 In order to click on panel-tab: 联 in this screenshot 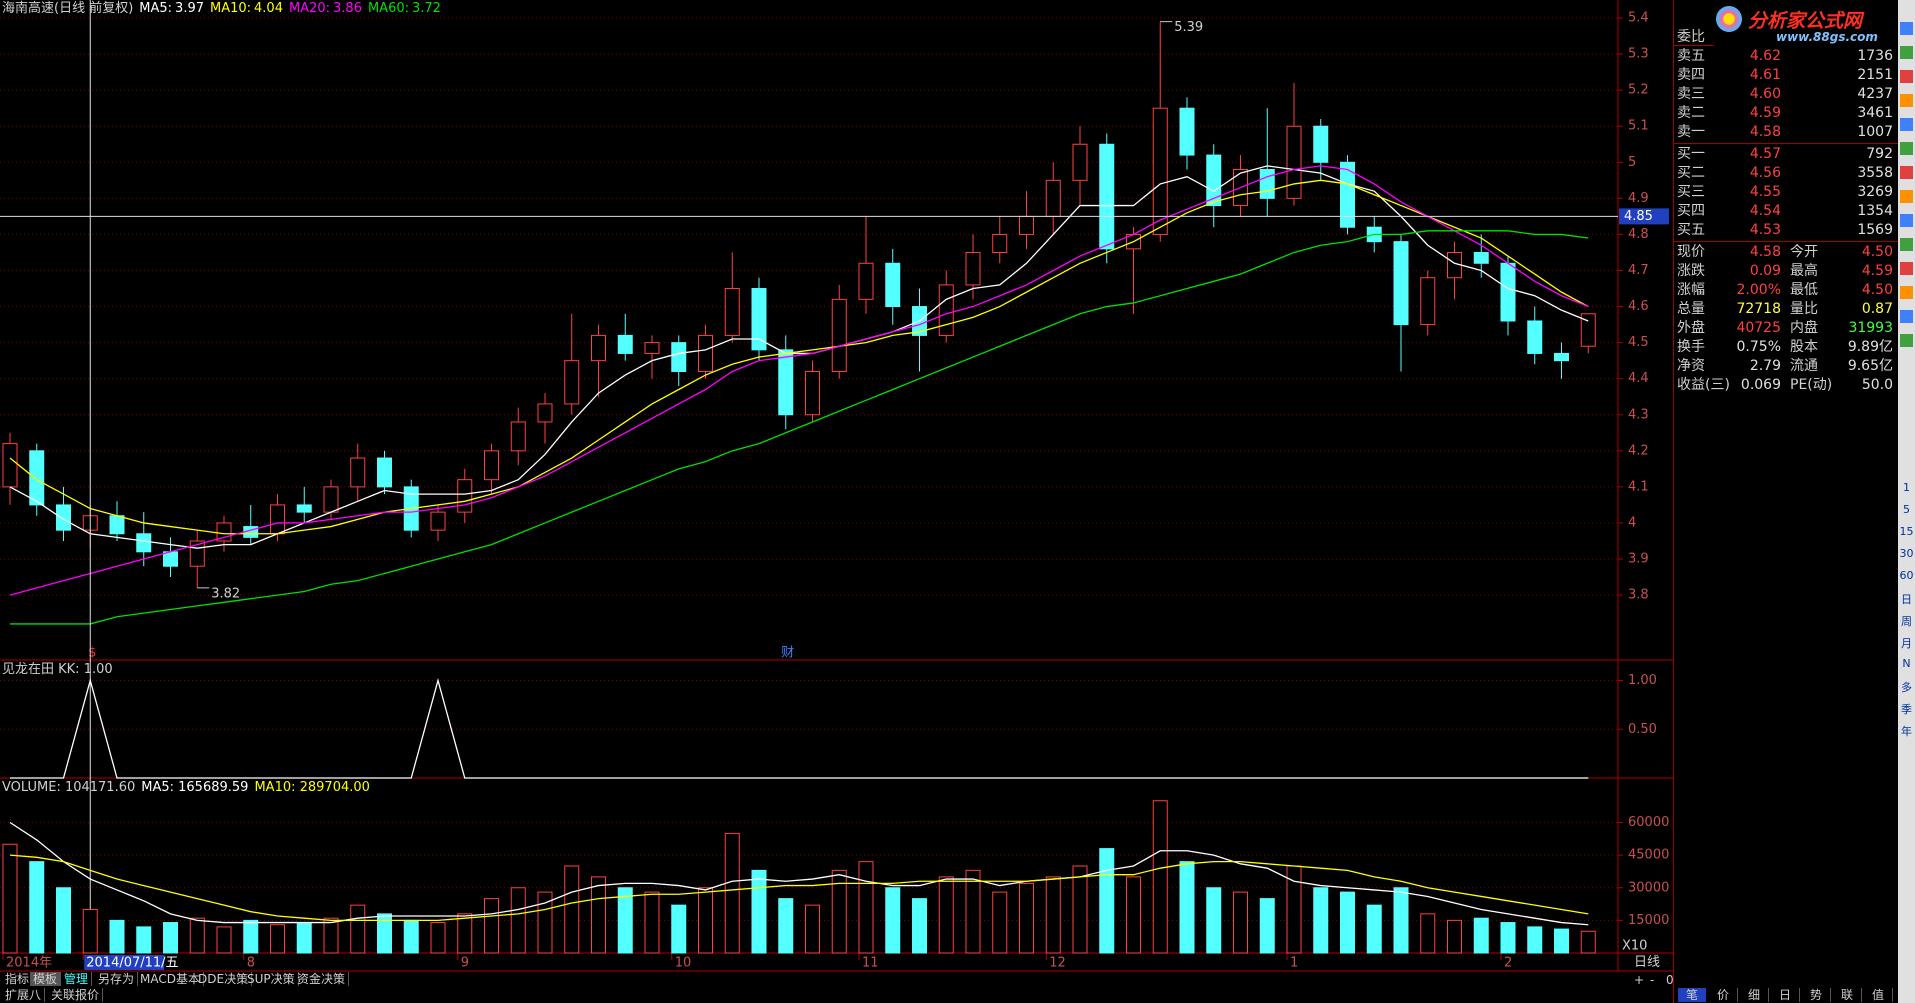, I will do `click(1847, 995)`.